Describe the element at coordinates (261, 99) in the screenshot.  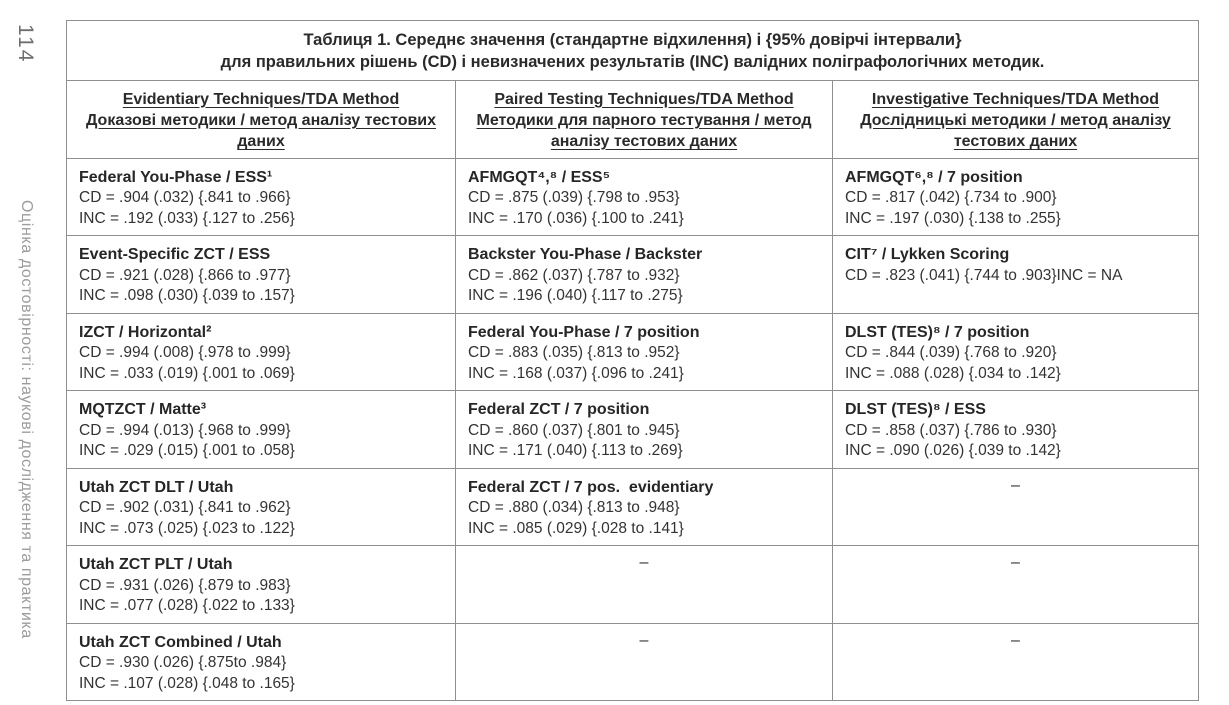
I see `column-header-en: Evidentiary Techniques/TDA Method` at that location.